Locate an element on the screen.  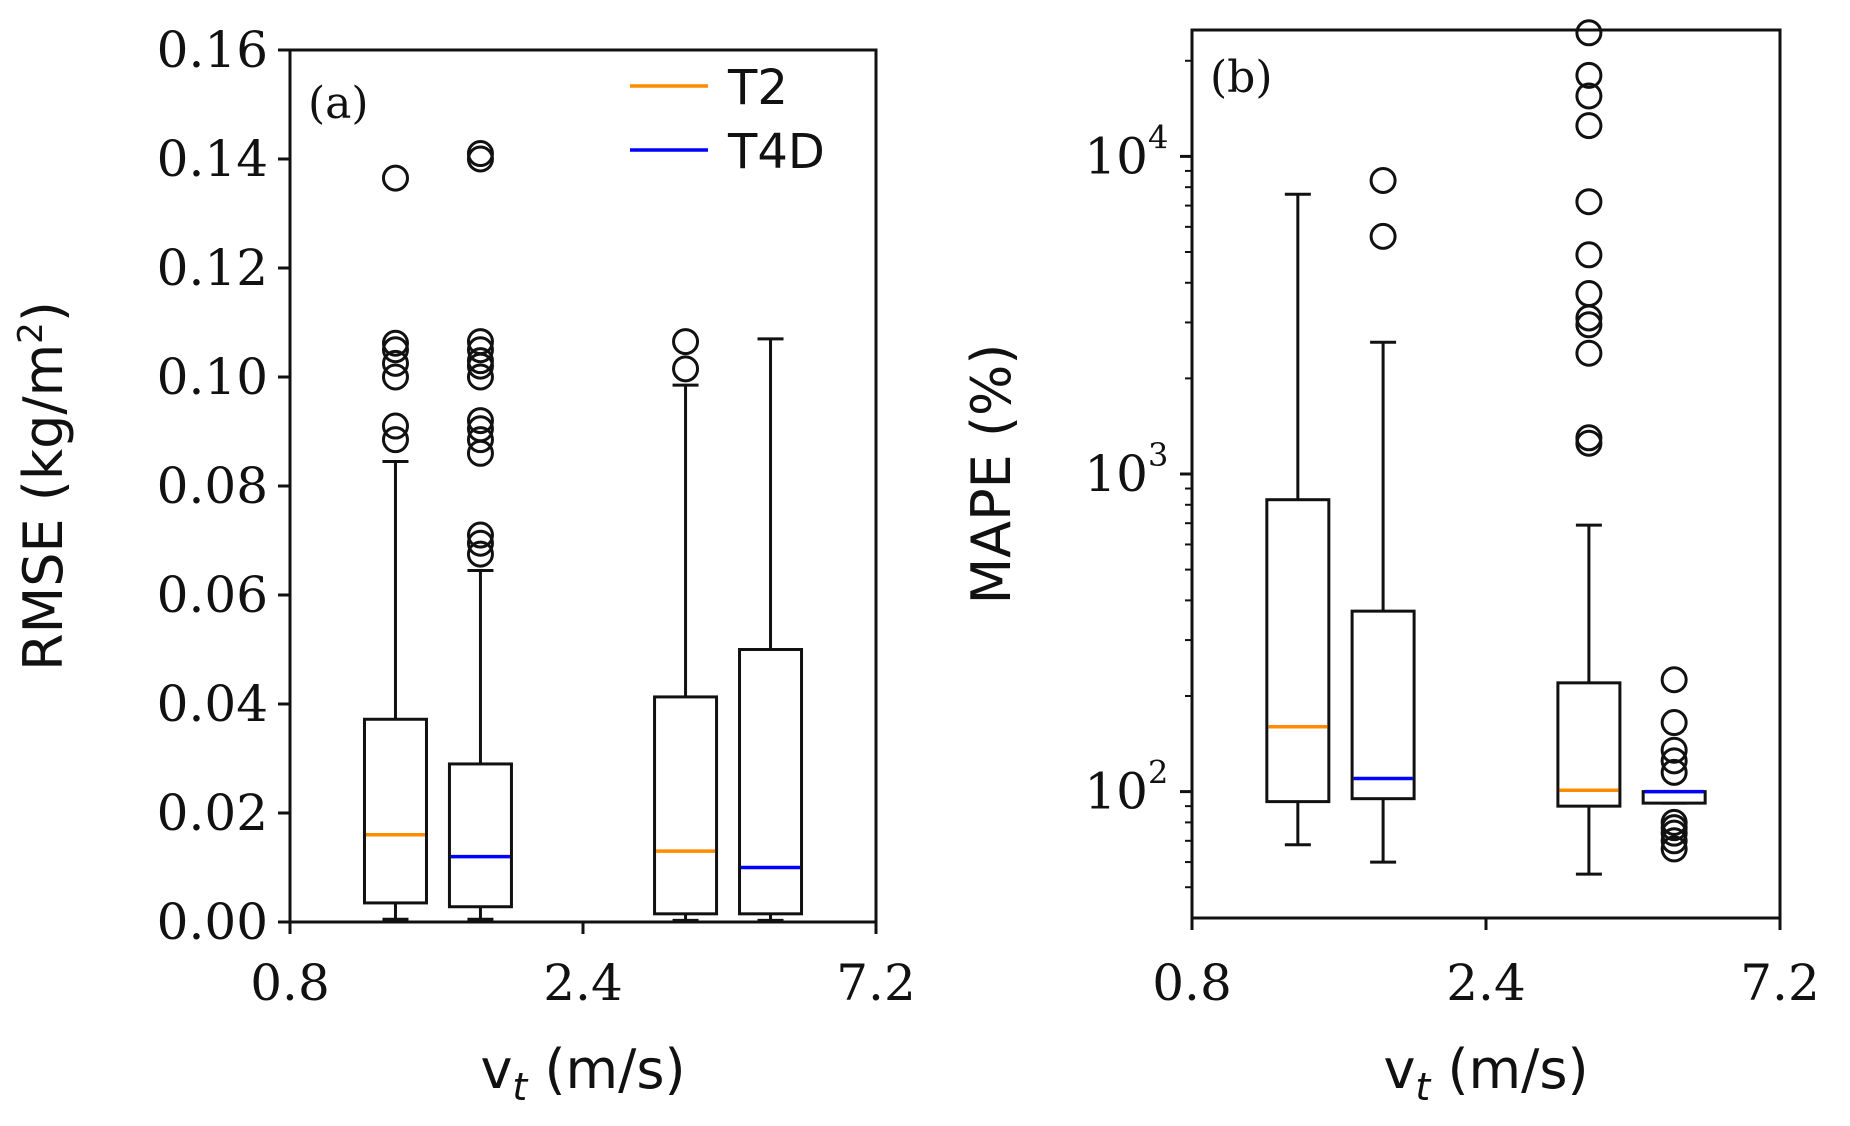
y-axis-label: RMSE (kg/m2) is located at coordinates (43, 486).